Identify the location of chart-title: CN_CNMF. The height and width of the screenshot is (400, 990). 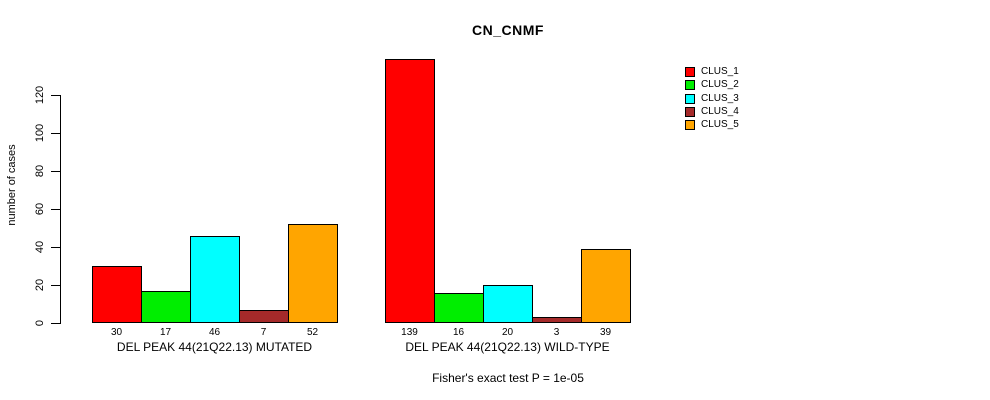
(508, 30).